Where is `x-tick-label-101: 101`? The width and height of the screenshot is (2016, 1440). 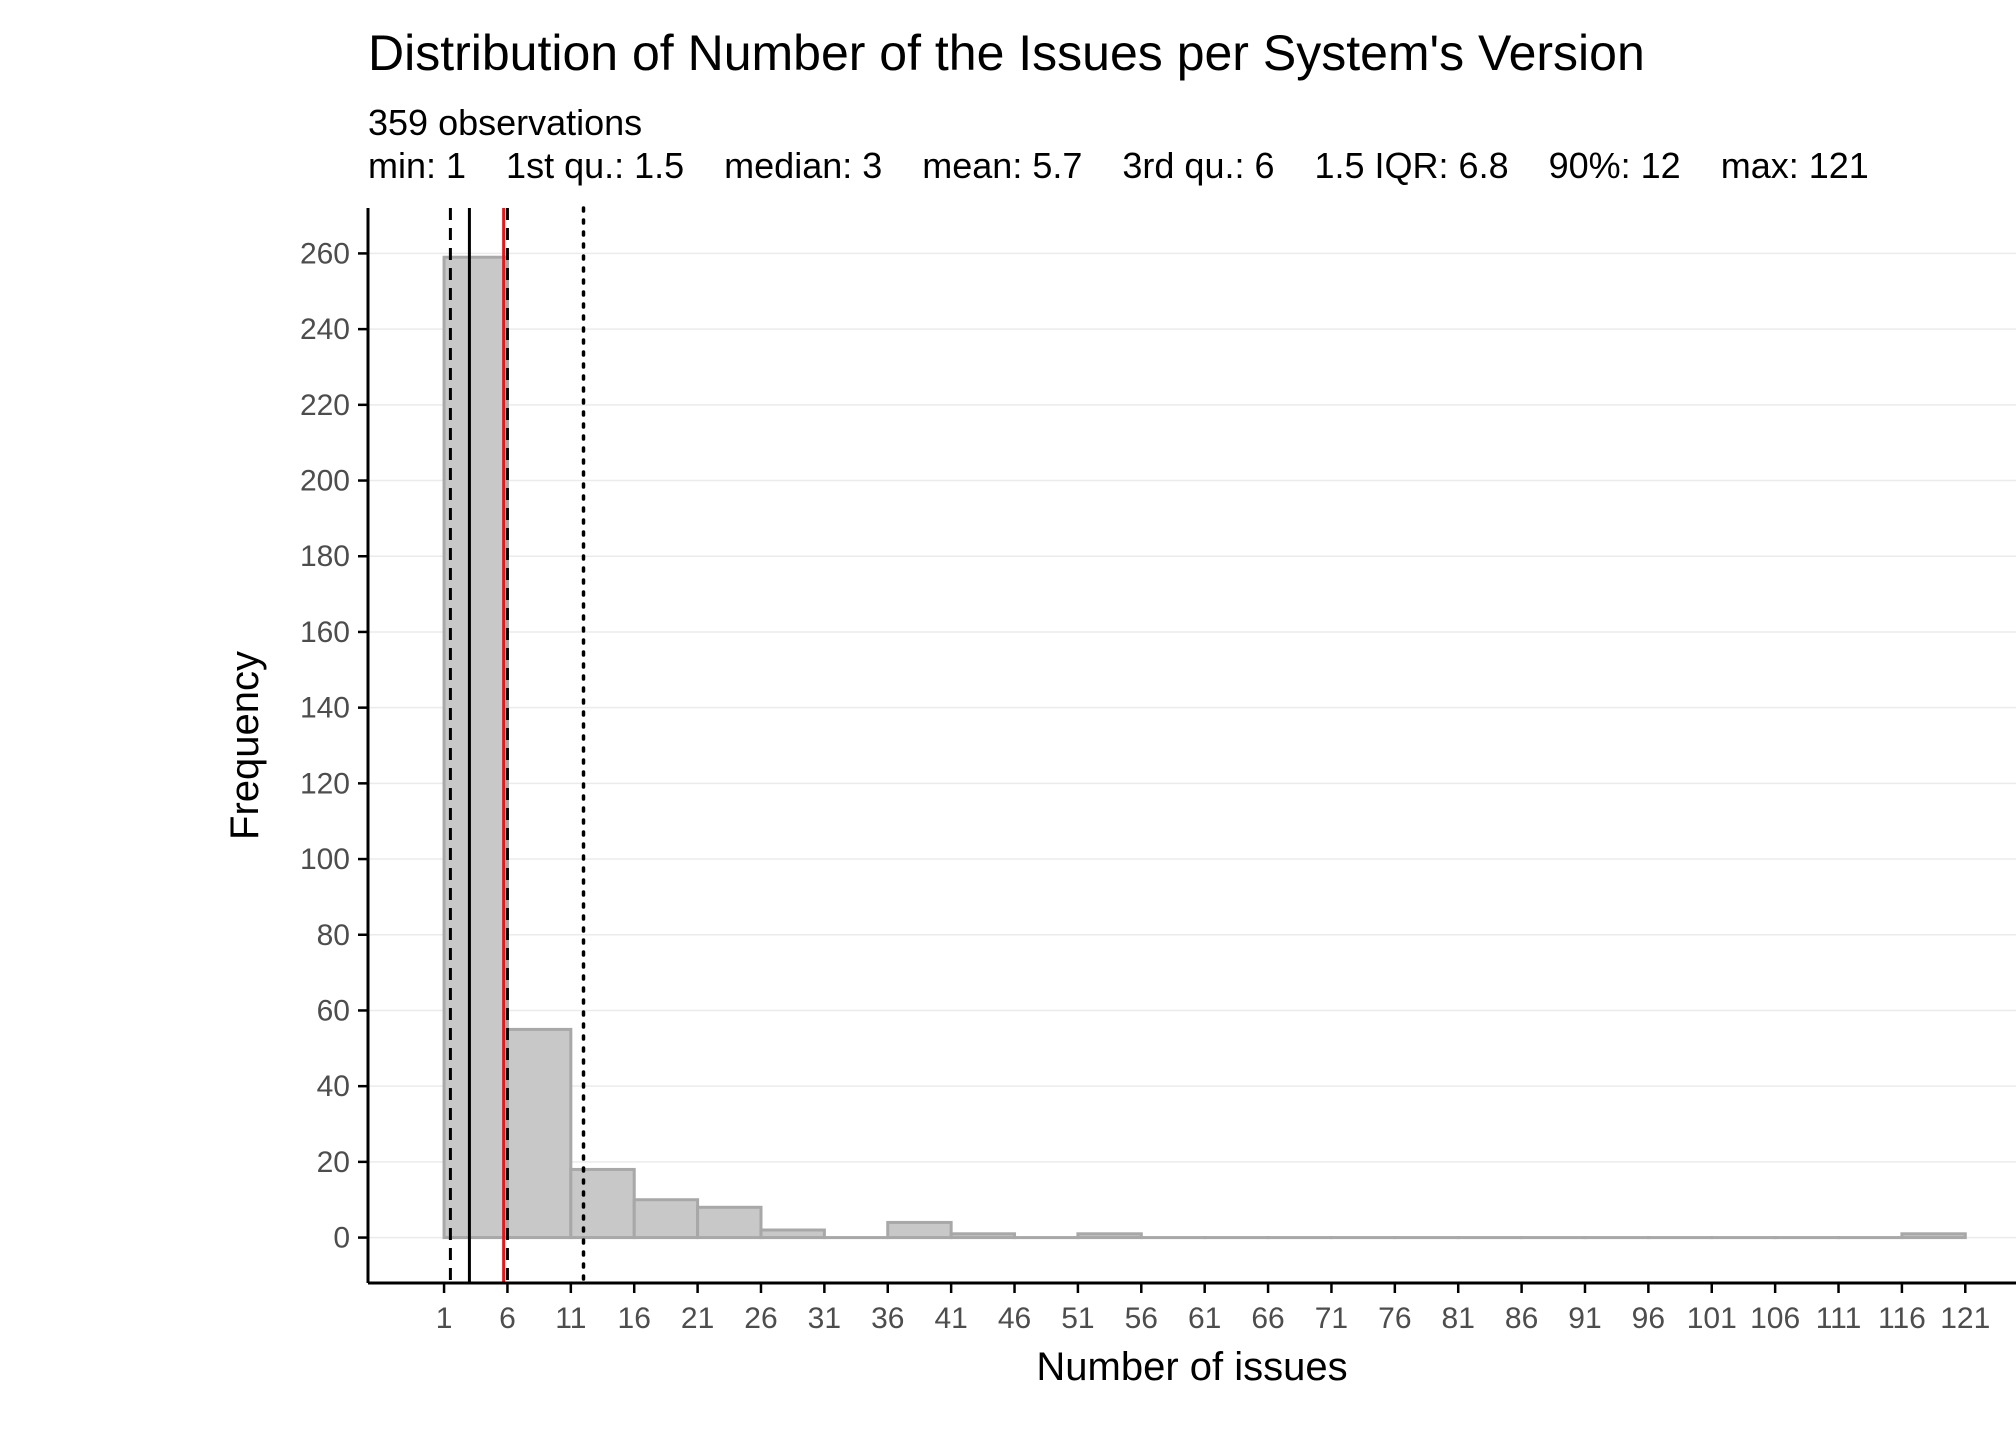
x-tick-label-101: 101 is located at coordinates (1712, 1318).